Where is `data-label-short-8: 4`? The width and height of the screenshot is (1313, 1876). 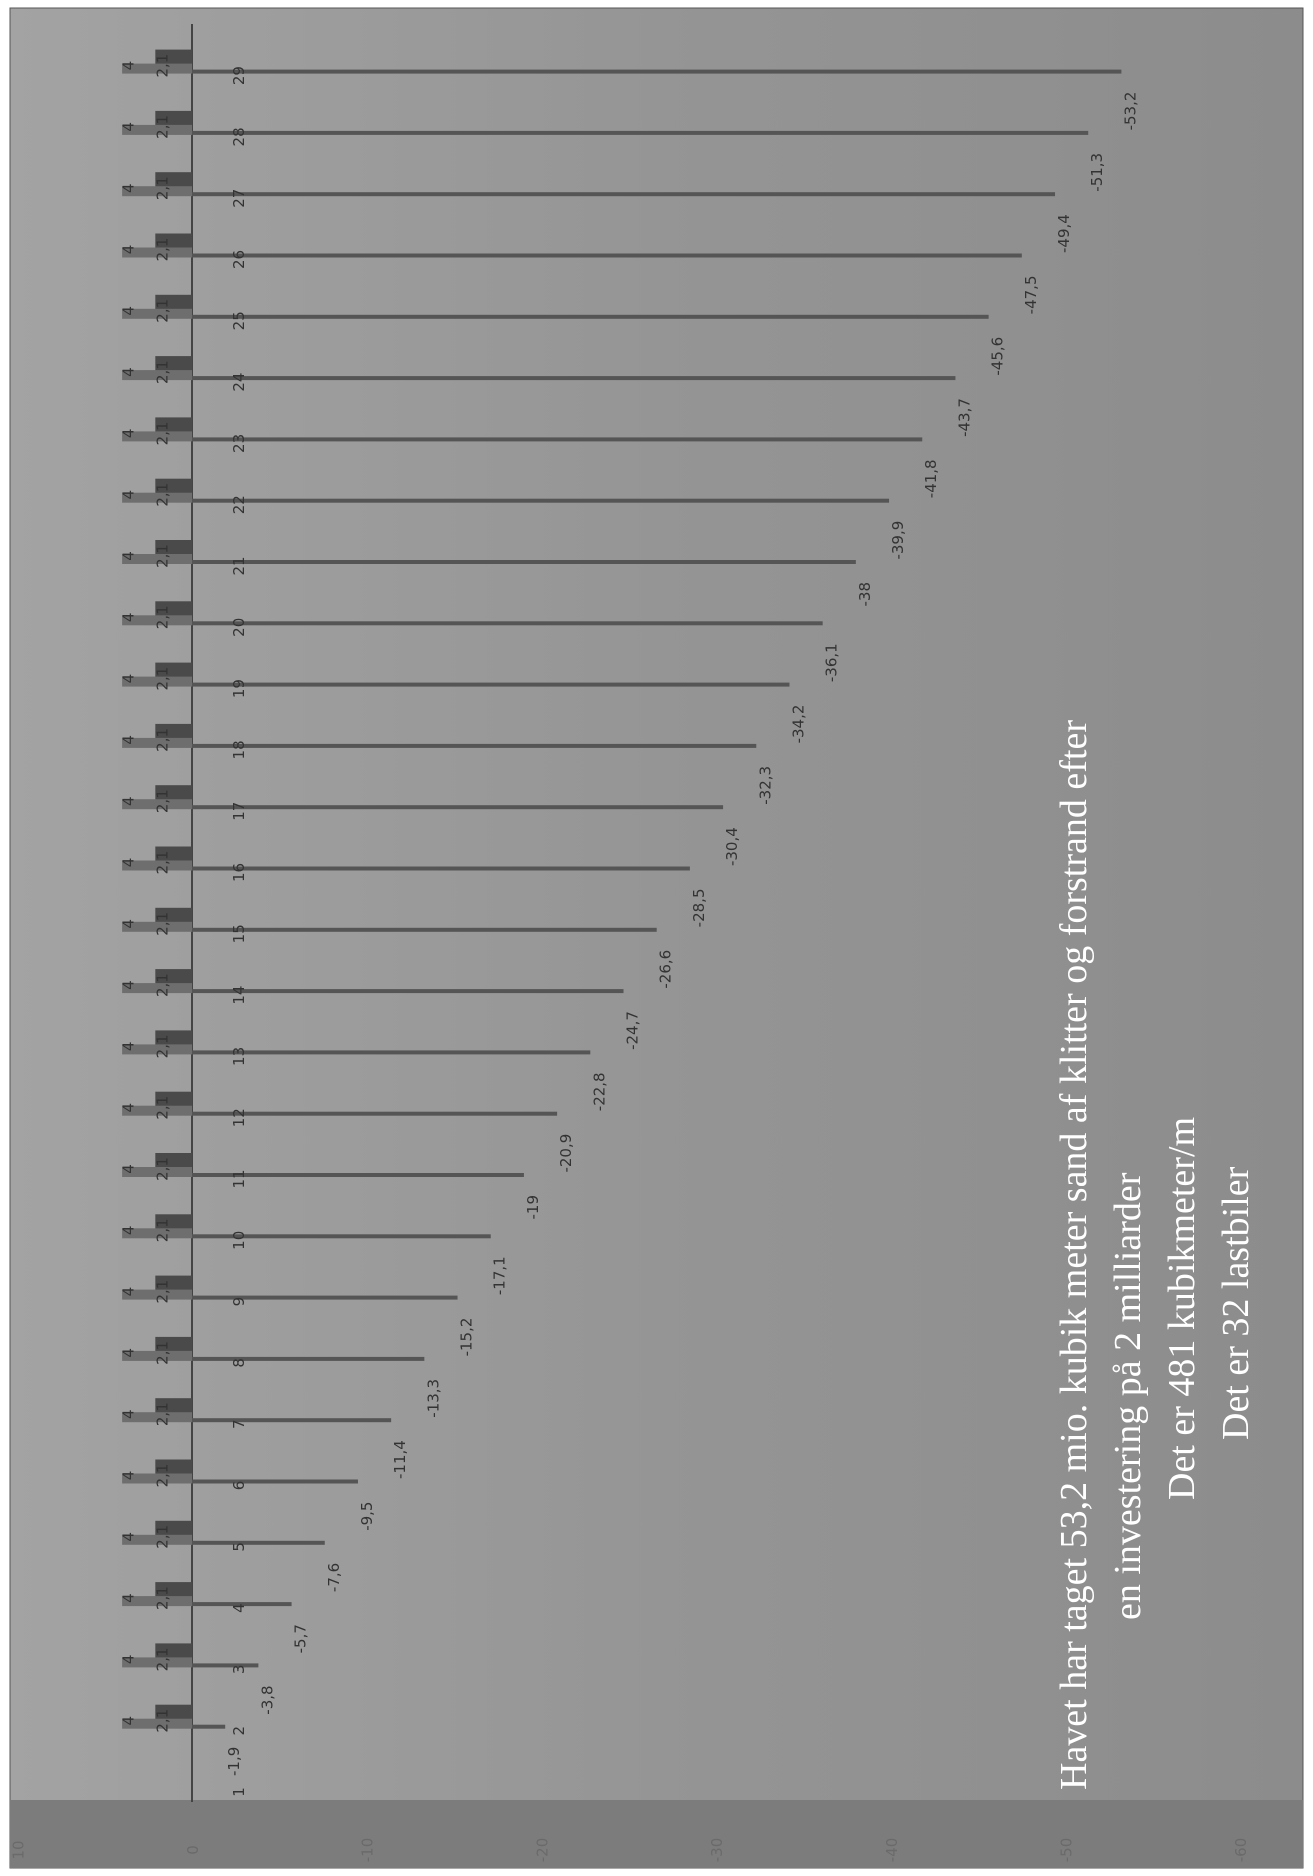
data-label-short-8: 4 is located at coordinates (128, 1353).